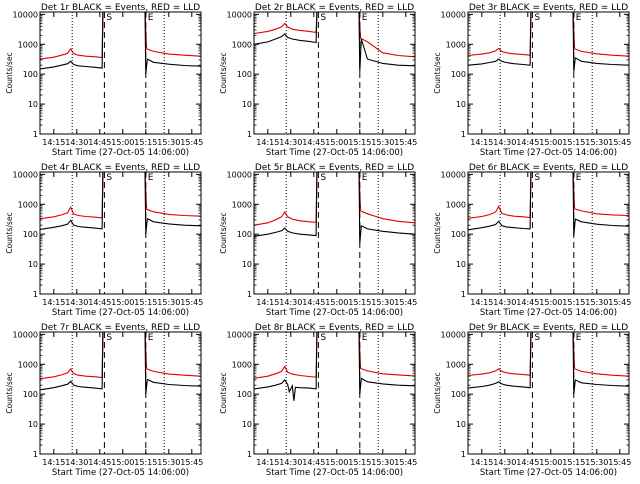 The width and height of the screenshot is (640, 484). Describe the element at coordinates (548, 8) in the screenshot. I see `chart-title: Det 3r BLACK = Events, RED = LLD` at that location.